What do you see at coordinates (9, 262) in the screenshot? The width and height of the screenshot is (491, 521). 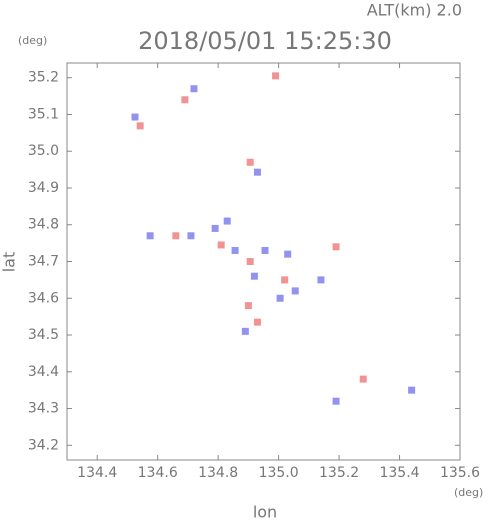 I see `y-axis-label: lat` at bounding box center [9, 262].